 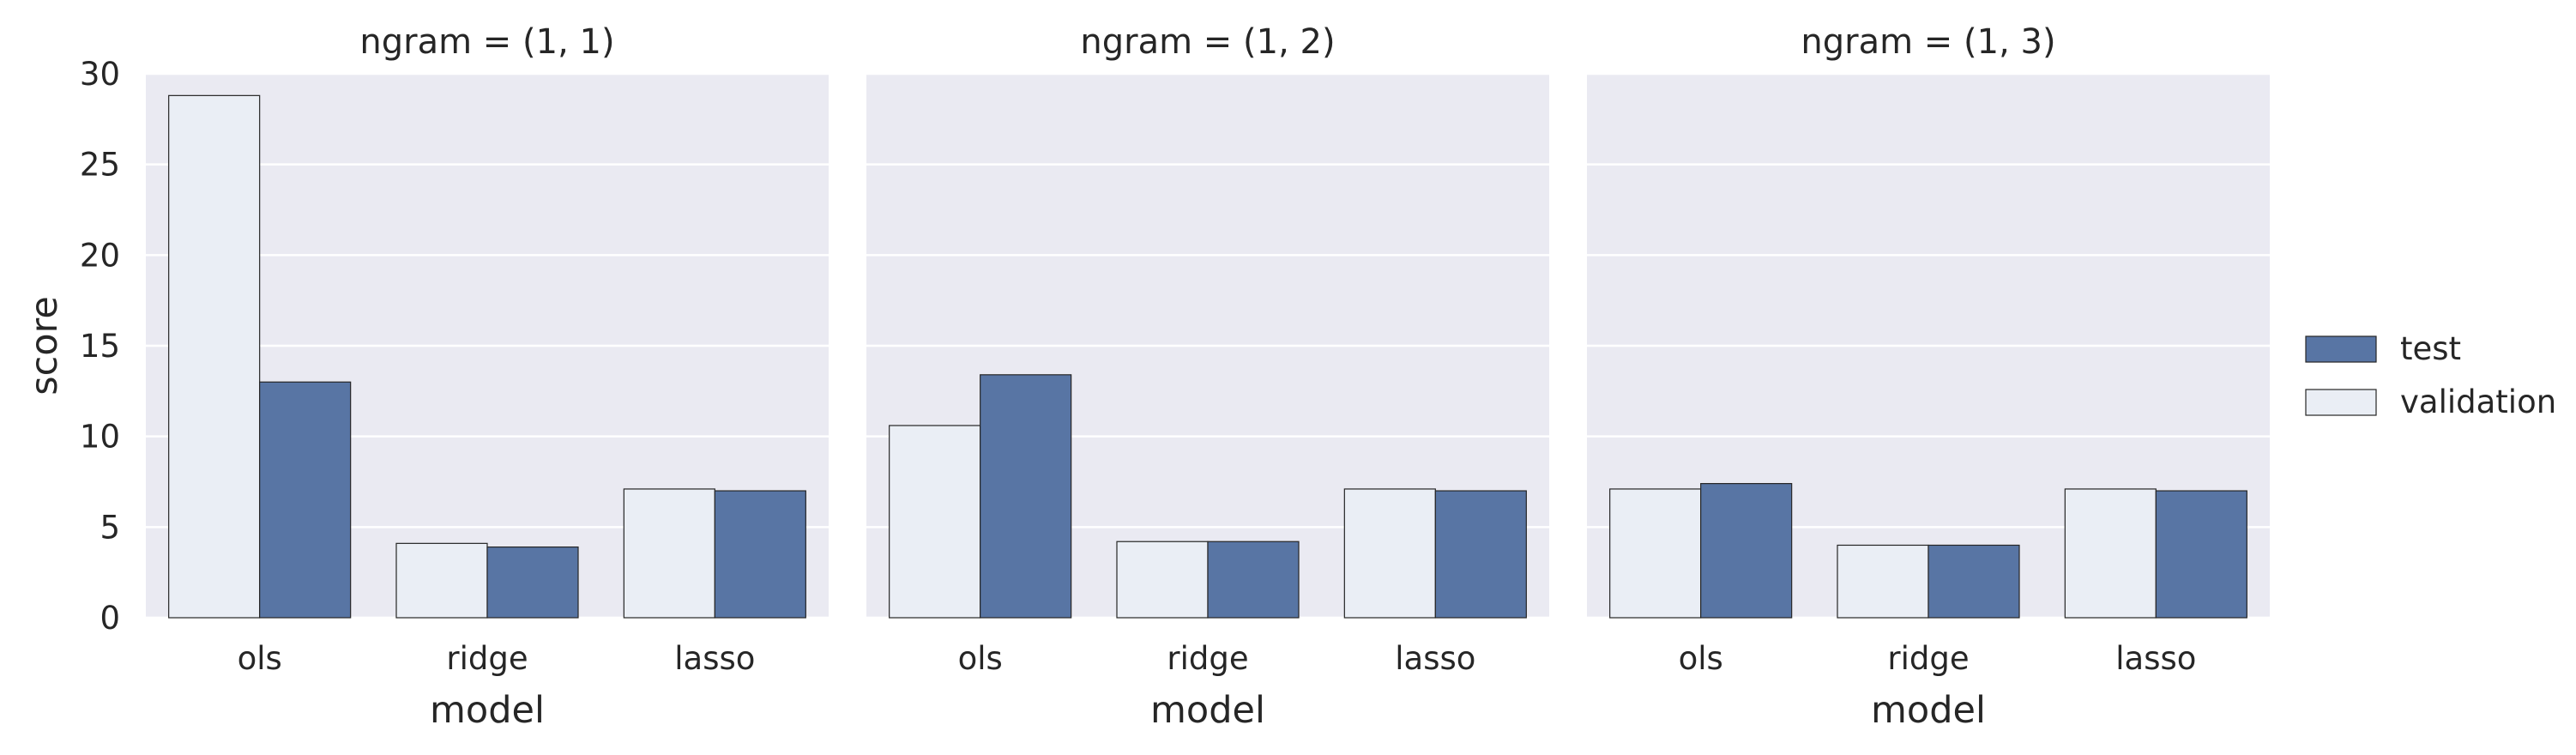 I want to click on y-axis-label: score, so click(x=44, y=346).